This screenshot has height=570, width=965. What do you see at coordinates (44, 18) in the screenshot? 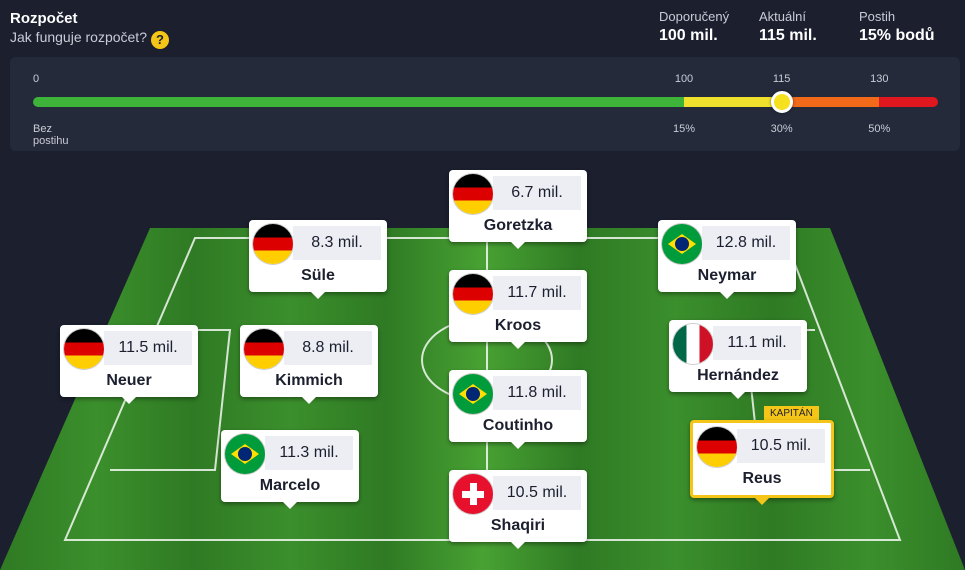
I see `title: Rozpočet` at bounding box center [44, 18].